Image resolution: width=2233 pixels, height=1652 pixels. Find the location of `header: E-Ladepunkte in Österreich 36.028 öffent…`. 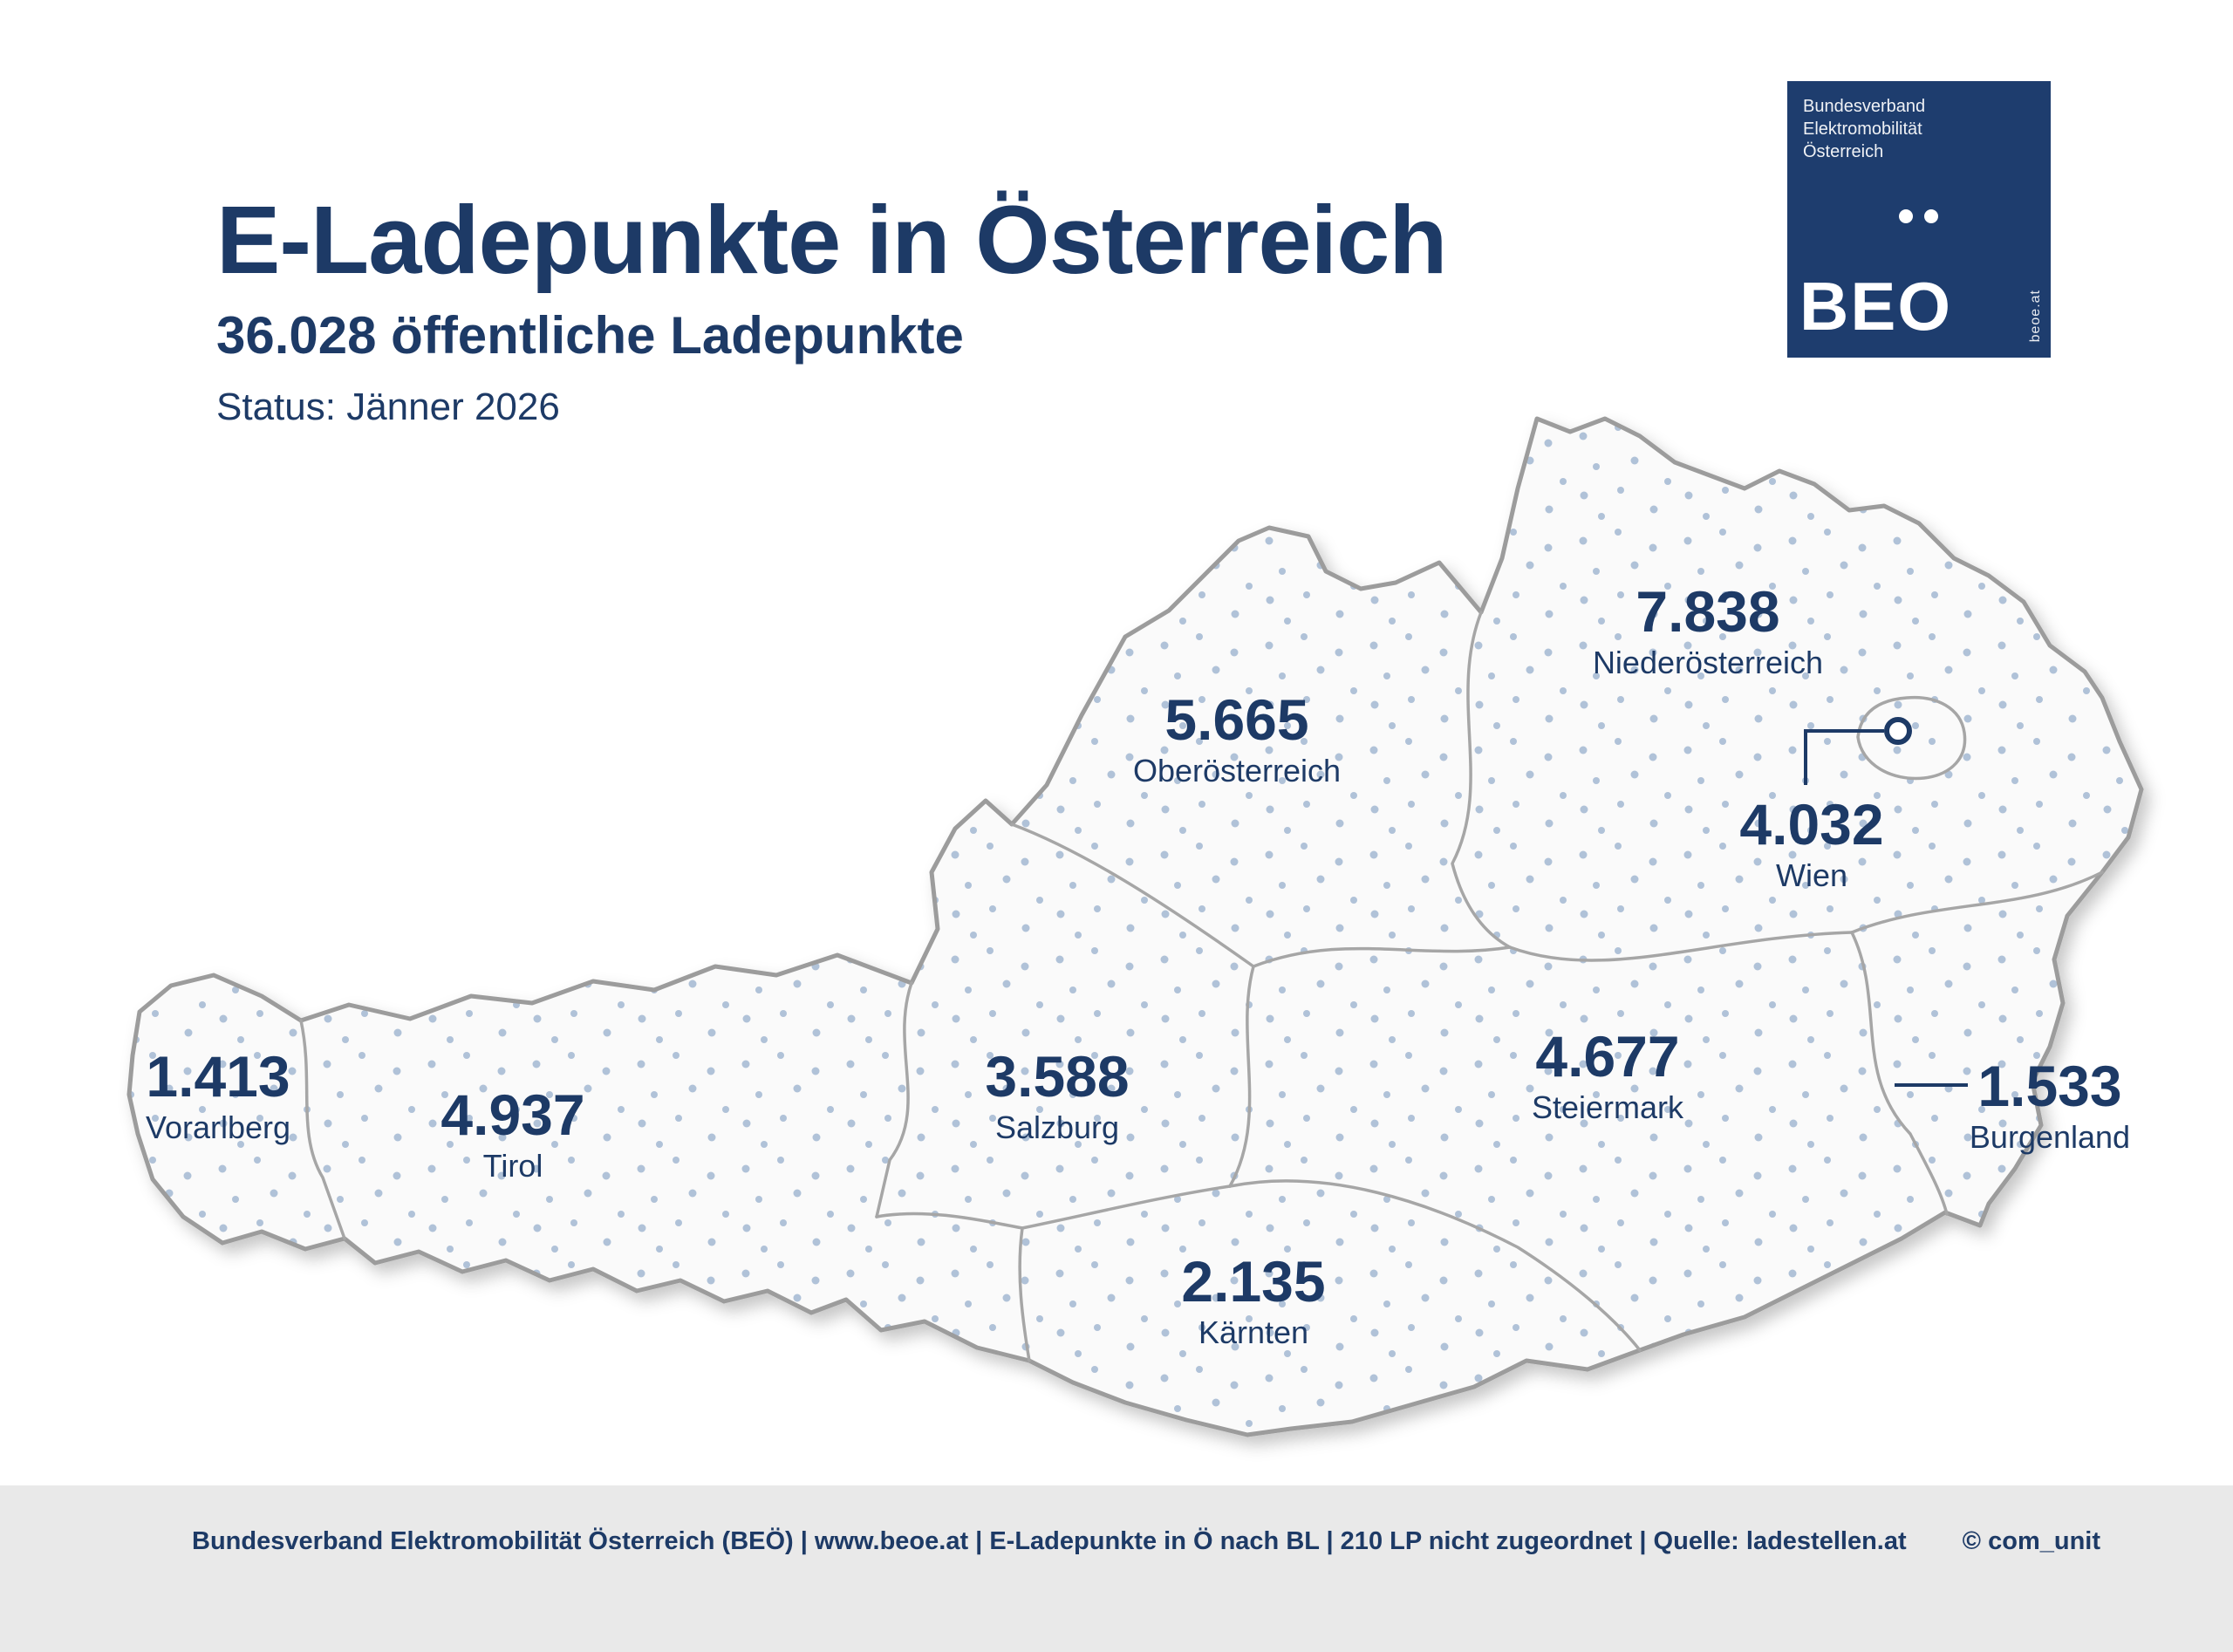

header: E-Ladepunkte in Österreich 36.028 öffent… is located at coordinates (831, 309).